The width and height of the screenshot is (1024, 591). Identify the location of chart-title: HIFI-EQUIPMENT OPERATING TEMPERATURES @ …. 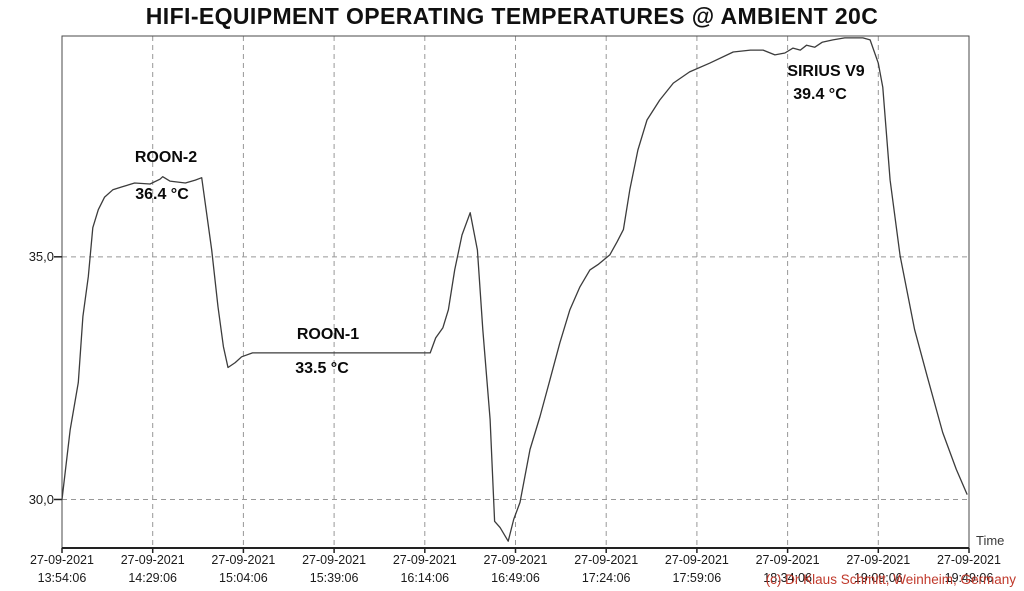
(512, 16).